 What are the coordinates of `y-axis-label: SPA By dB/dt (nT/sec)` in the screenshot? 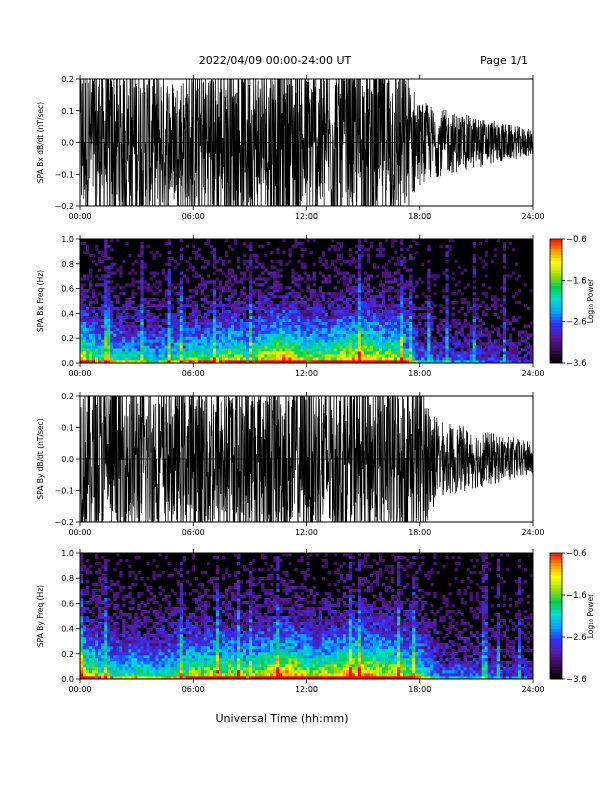 It's located at (40, 458).